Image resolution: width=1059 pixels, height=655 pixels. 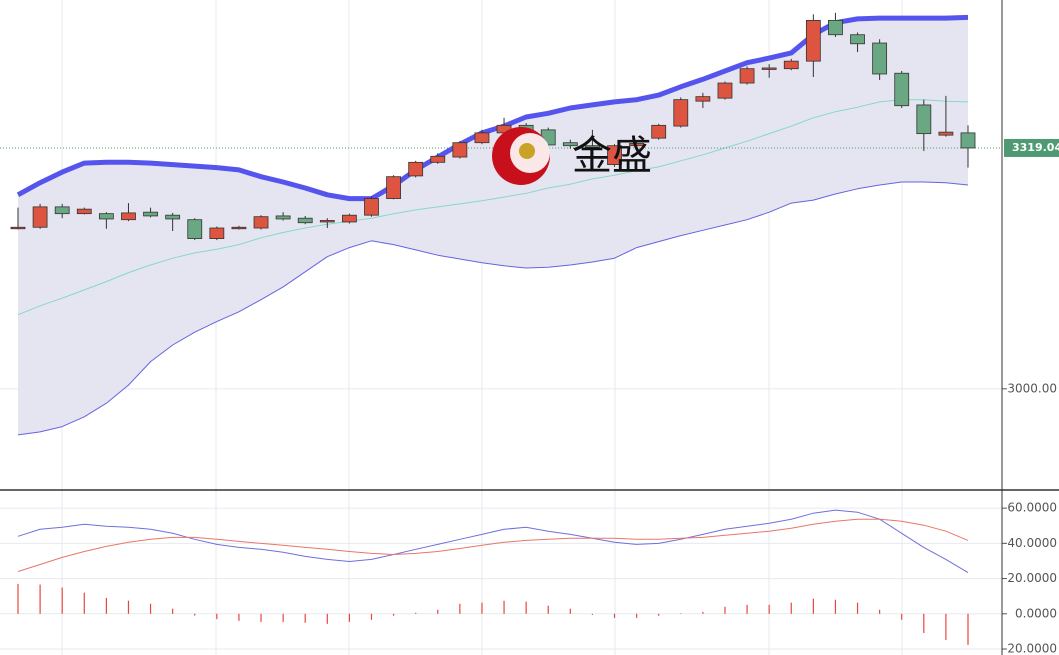 I want to click on y-tick-label: 60.0000, so click(x=1032, y=508).